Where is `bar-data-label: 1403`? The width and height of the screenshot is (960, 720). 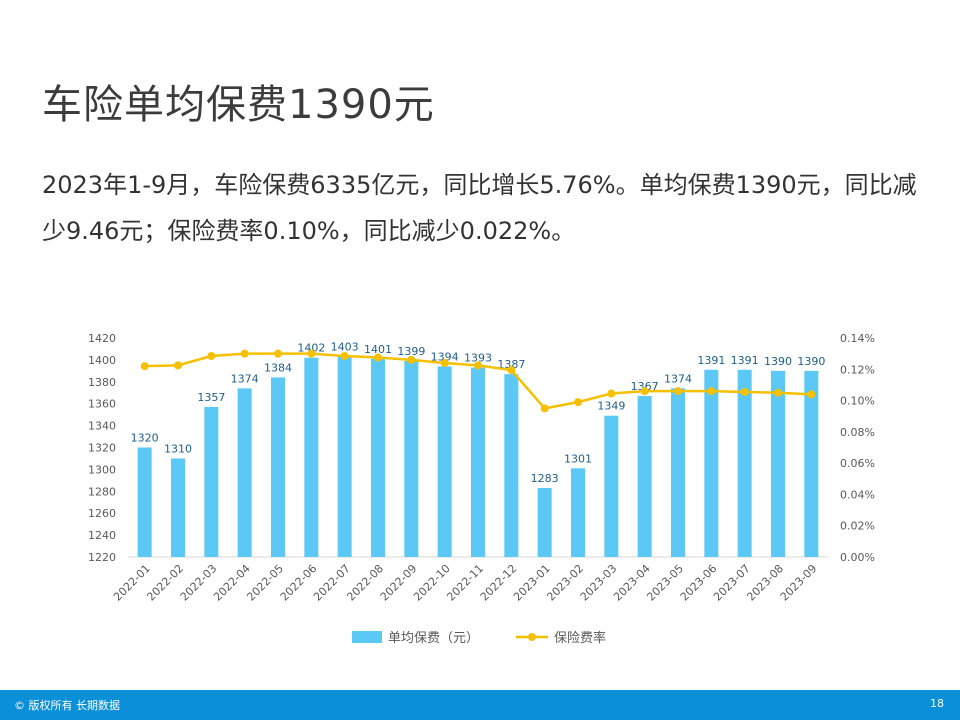 bar-data-label: 1403 is located at coordinates (345, 347).